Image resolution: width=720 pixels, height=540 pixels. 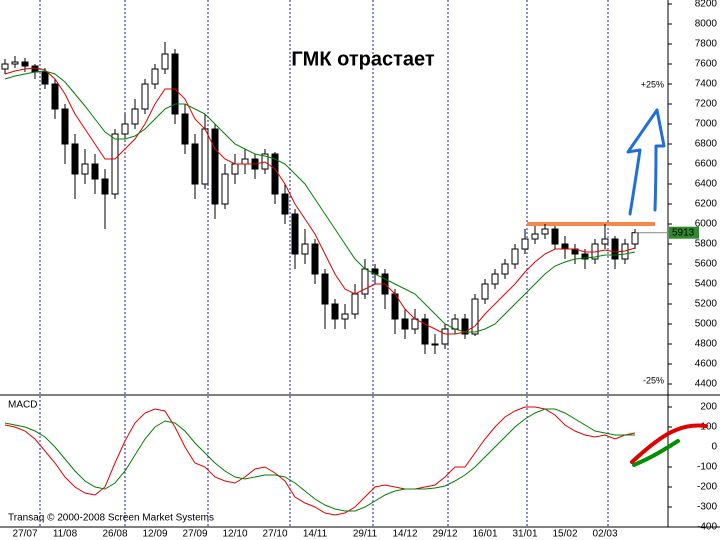 What do you see at coordinates (706, 64) in the screenshot?
I see `y-tick-label: 7600` at bounding box center [706, 64].